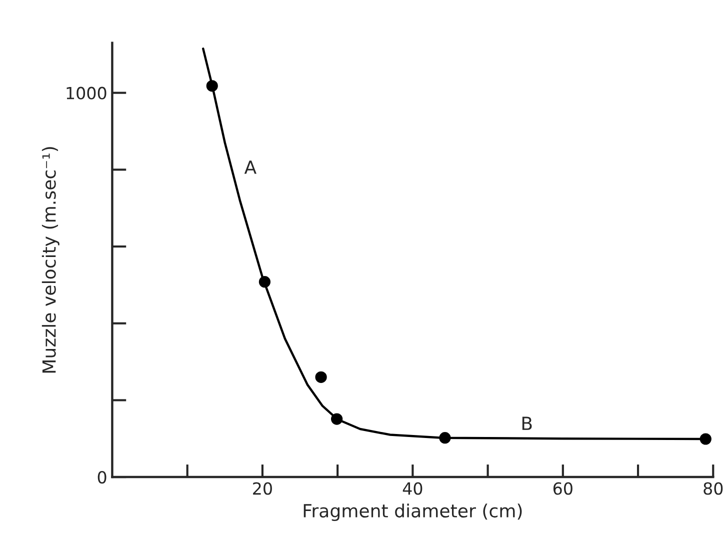 Image resolution: width=724 pixels, height=536 pixels. What do you see at coordinates (562, 488) in the screenshot?
I see `x-tick-label: 60` at bounding box center [562, 488].